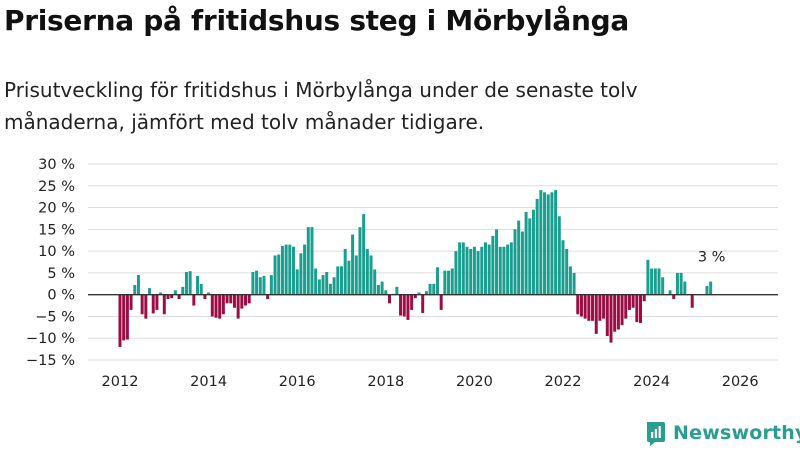  Describe the element at coordinates (50, 263) in the screenshot. I see `y-axis-ticks: 30 % 25 % 20 % 15 % 10 % 5 % 0 % −5 % −10 % −15 %` at that location.